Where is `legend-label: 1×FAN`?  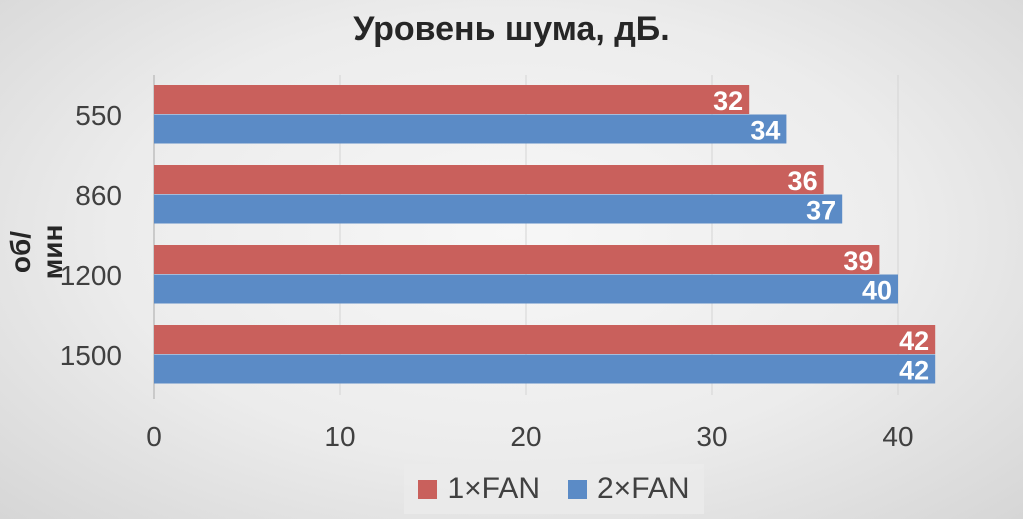
legend-label: 1×FAN is located at coordinates (493, 488).